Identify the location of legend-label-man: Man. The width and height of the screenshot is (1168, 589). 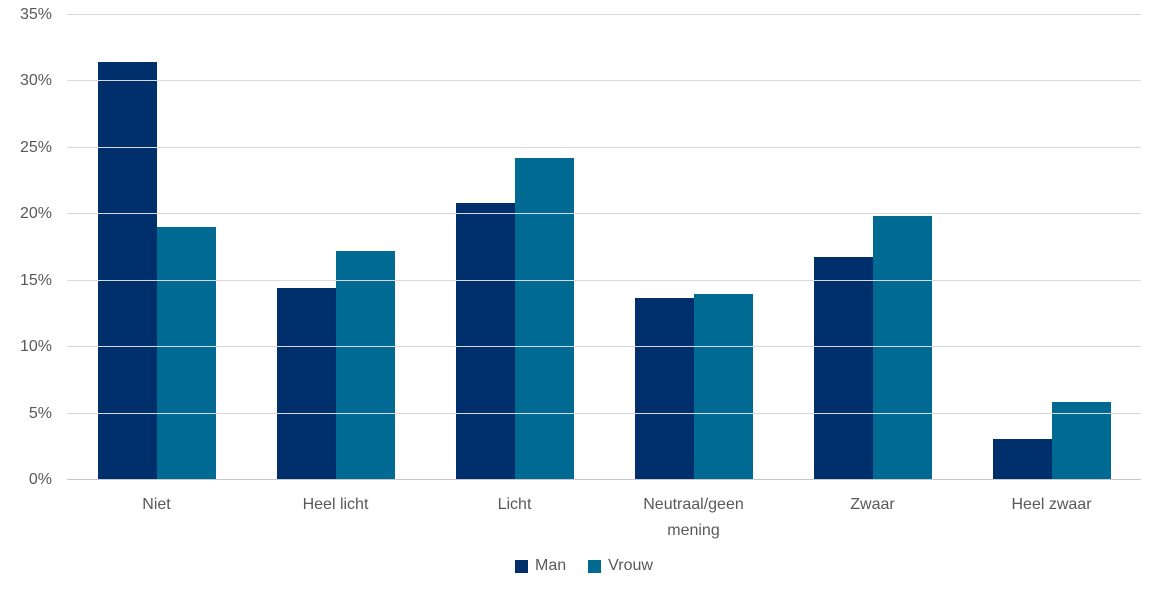
(551, 565).